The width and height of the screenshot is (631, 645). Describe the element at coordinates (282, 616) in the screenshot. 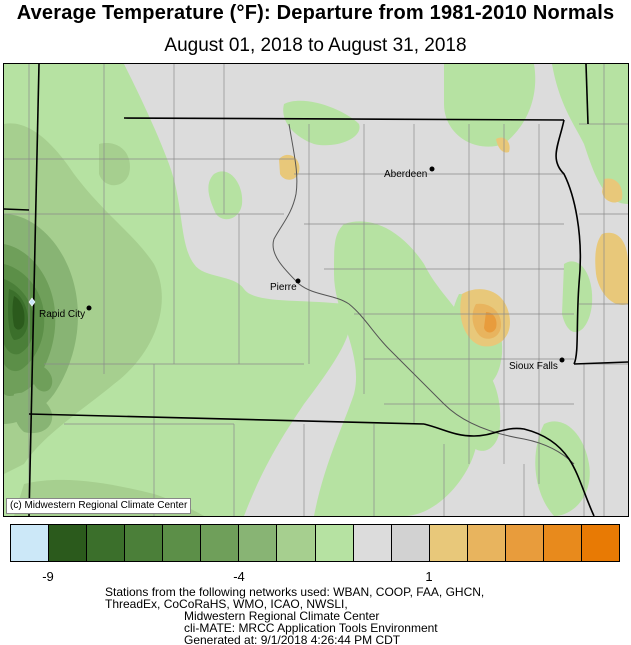

I see `footer-mrcc: Midwestern Regional Climate Center` at that location.